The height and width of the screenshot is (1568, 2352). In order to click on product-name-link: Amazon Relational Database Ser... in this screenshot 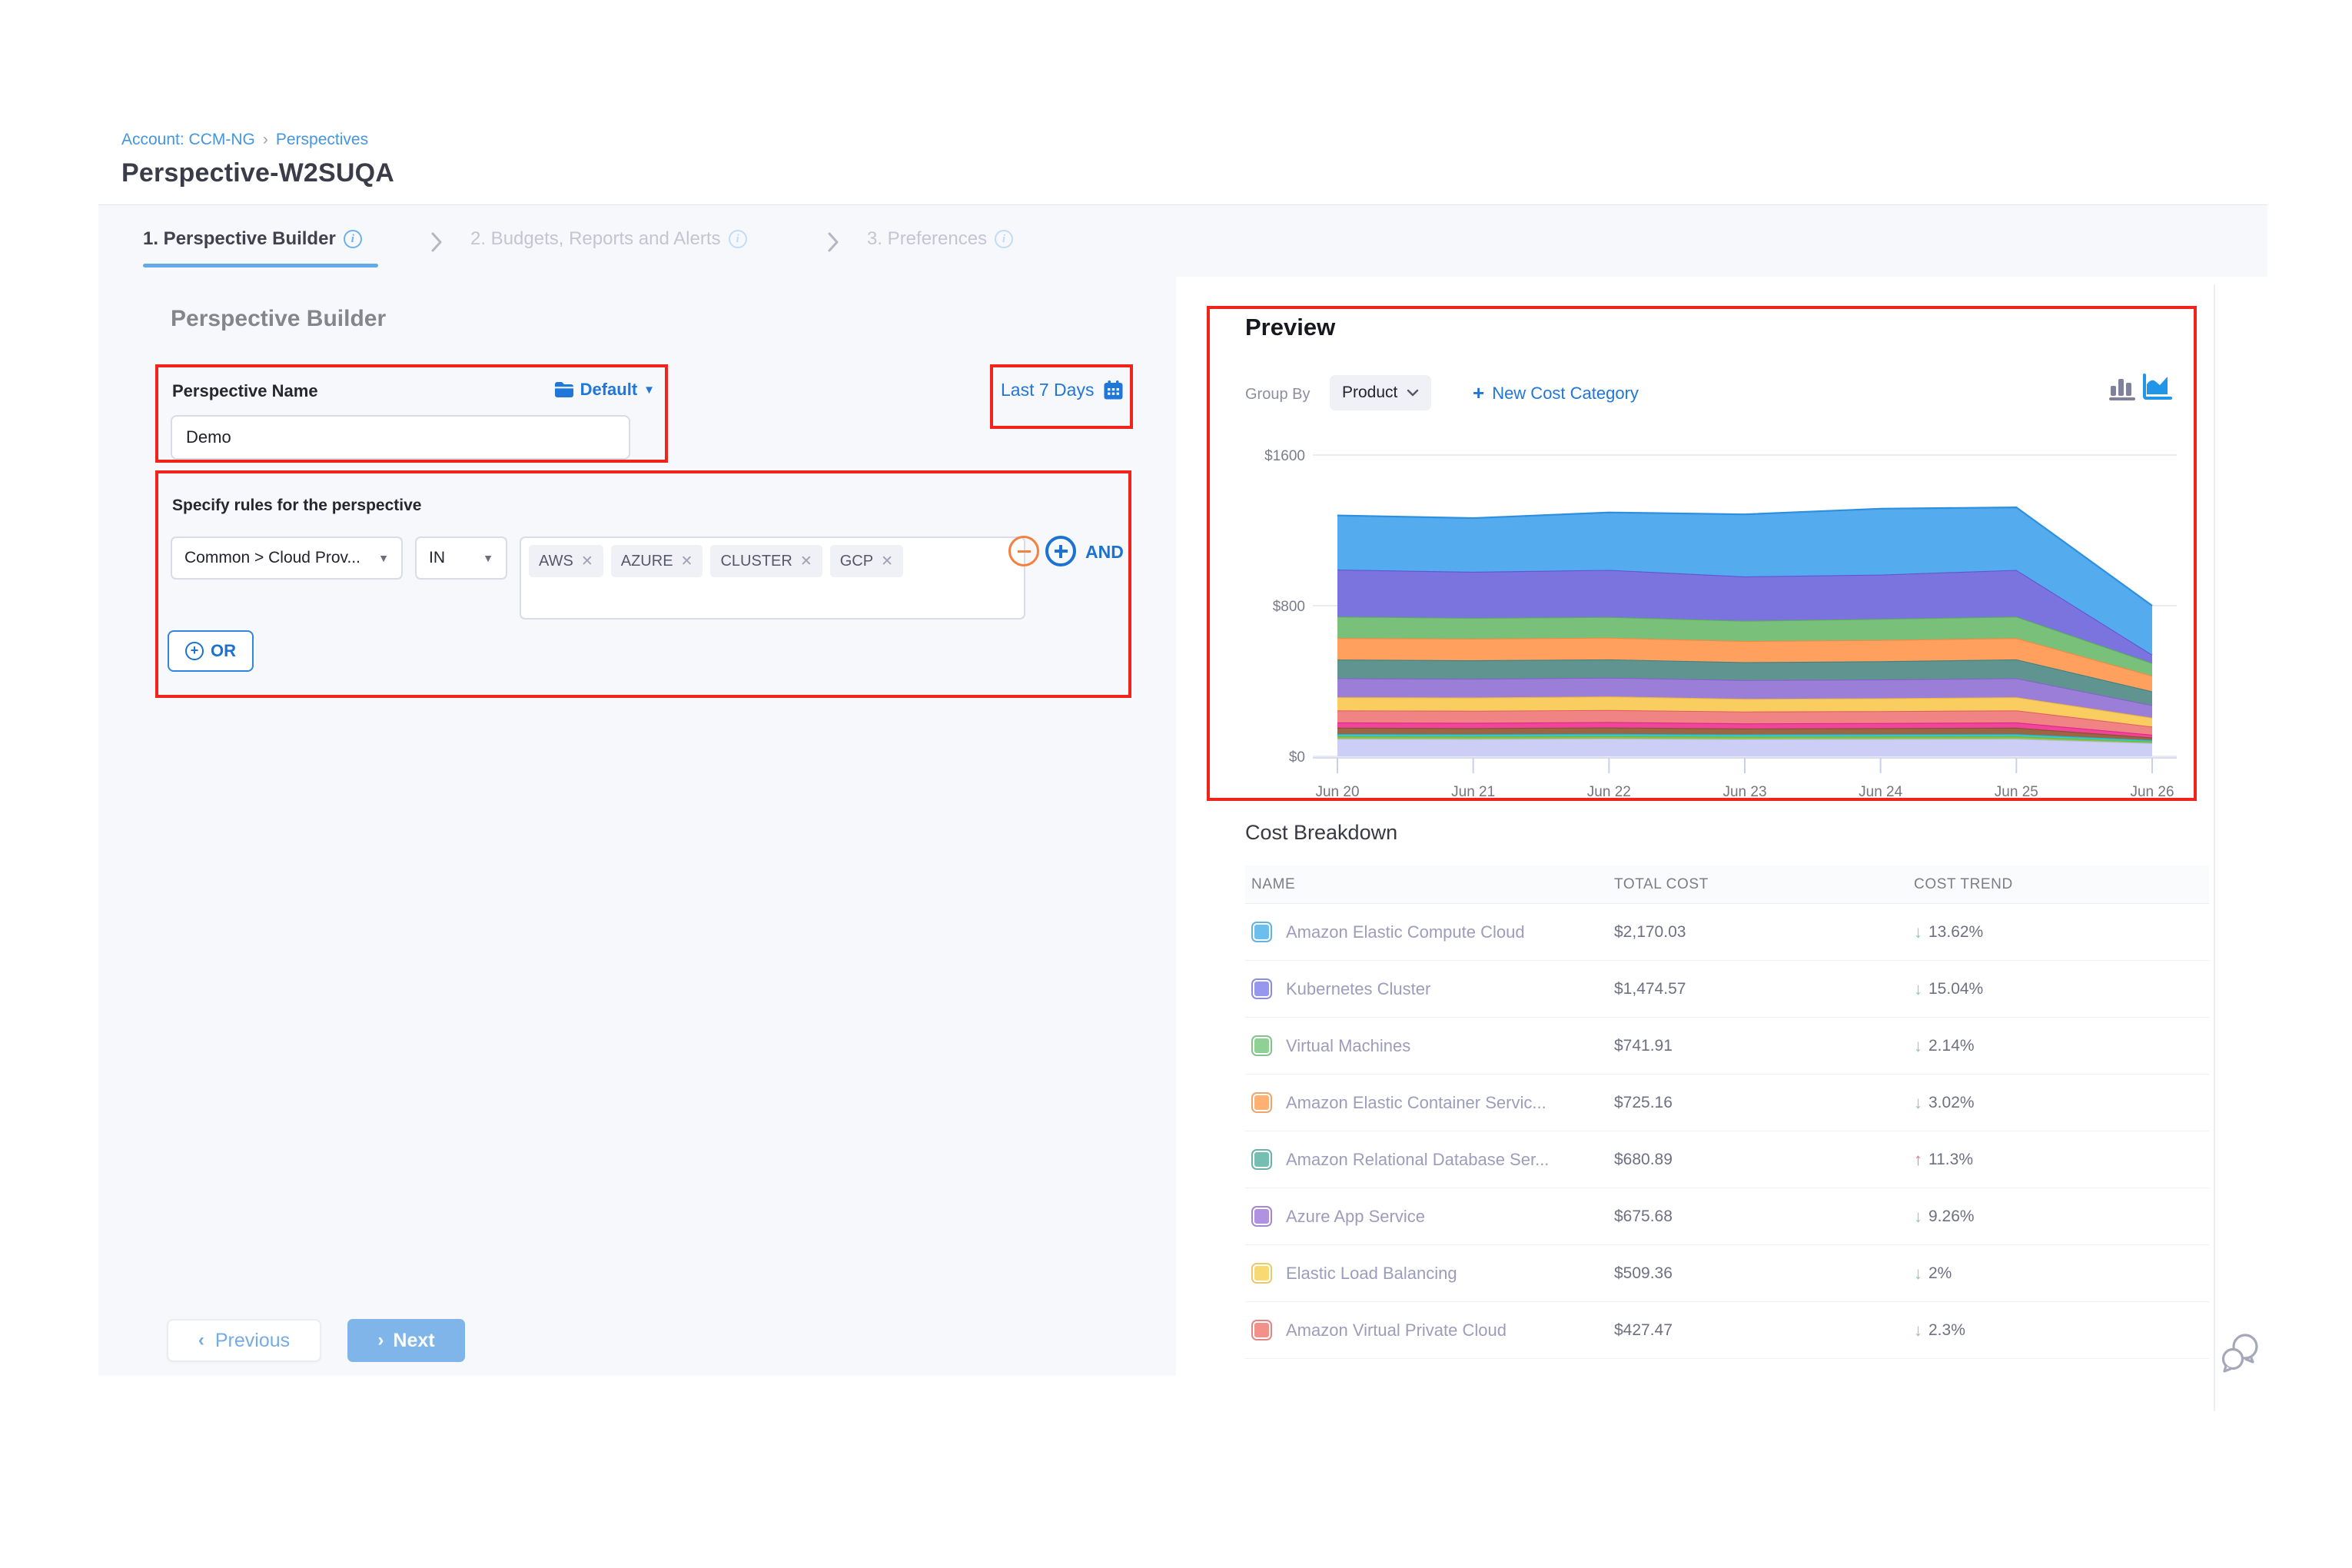, I will do `click(1418, 1159)`.